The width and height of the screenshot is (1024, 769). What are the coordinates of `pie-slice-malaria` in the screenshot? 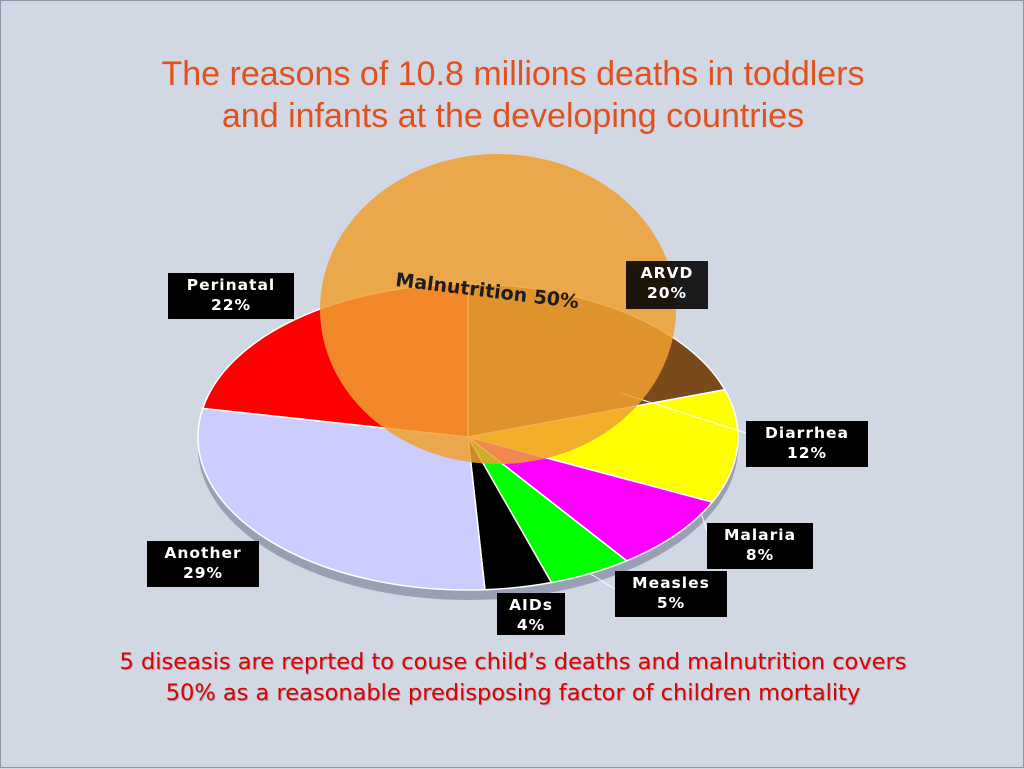 It's located at (590, 499).